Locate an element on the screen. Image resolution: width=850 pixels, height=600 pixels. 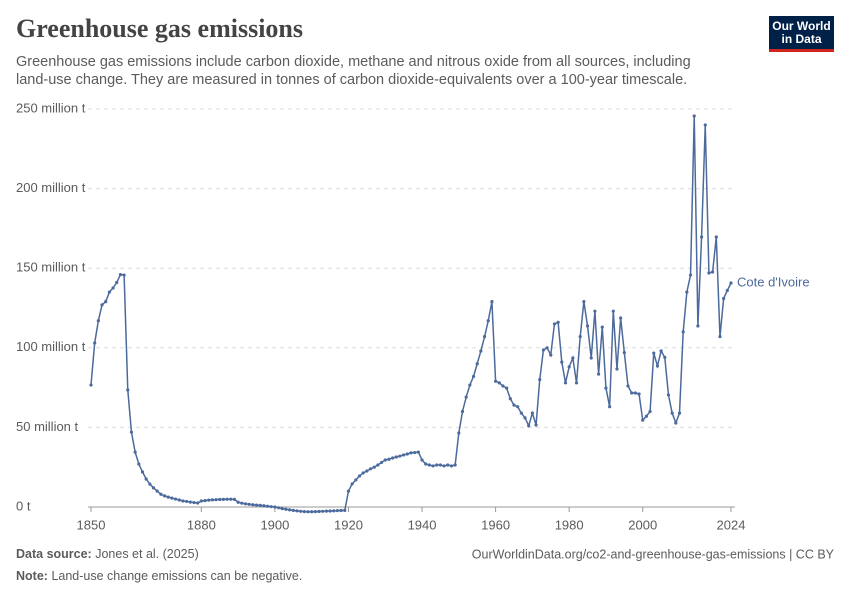
y-tick-label: 50 million t is located at coordinates (47, 426).